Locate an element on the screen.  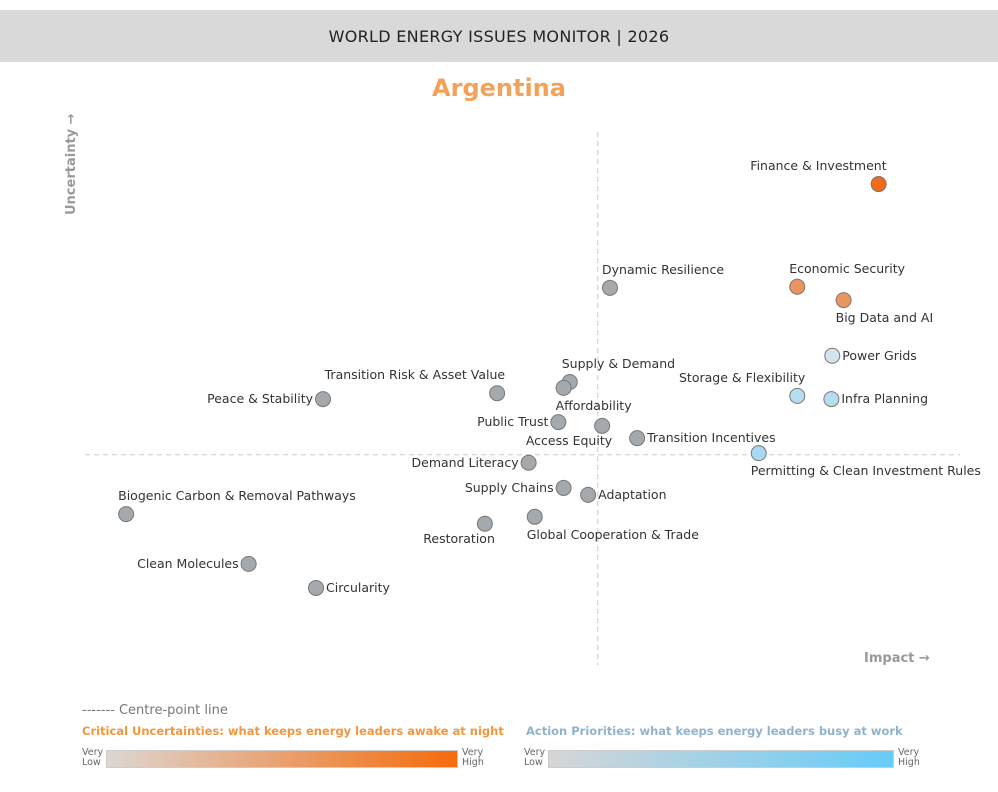
data-point-label: Public Trust is located at coordinates (512, 421).